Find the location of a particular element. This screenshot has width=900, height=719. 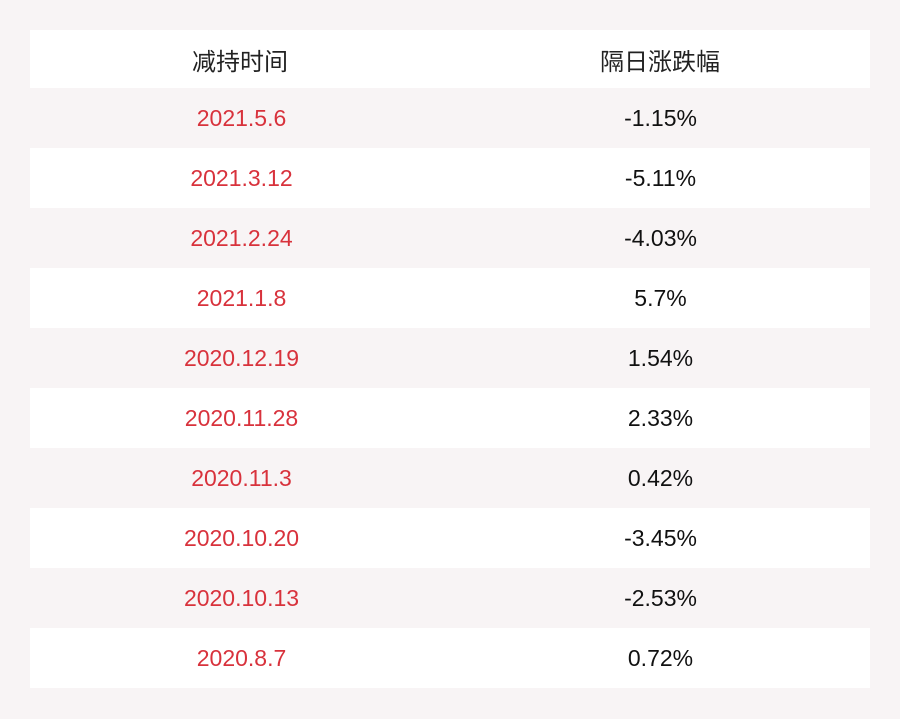

date-cell: 2020.11.28 is located at coordinates (241, 417).